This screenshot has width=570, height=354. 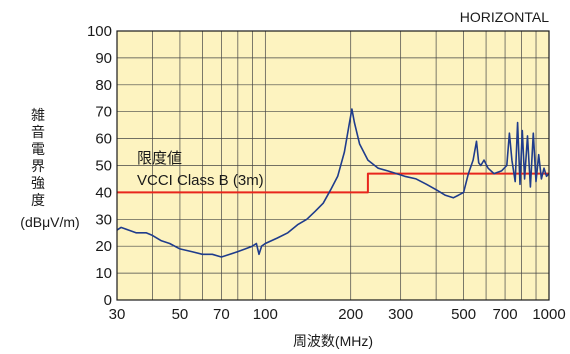 I want to click on y-unit-label: (dBμV/m), so click(x=49, y=222).